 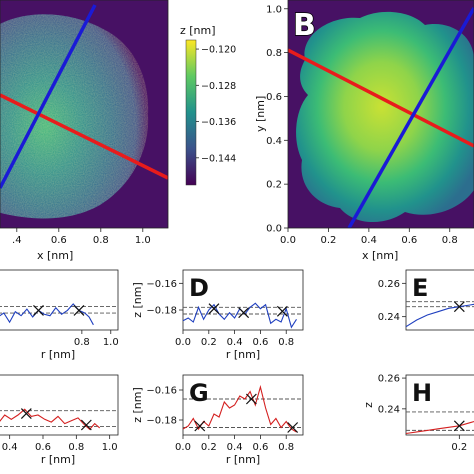 What do you see at coordinates (218, 158) in the screenshot?
I see `colorbar-tick-label: −0.144` at bounding box center [218, 158].